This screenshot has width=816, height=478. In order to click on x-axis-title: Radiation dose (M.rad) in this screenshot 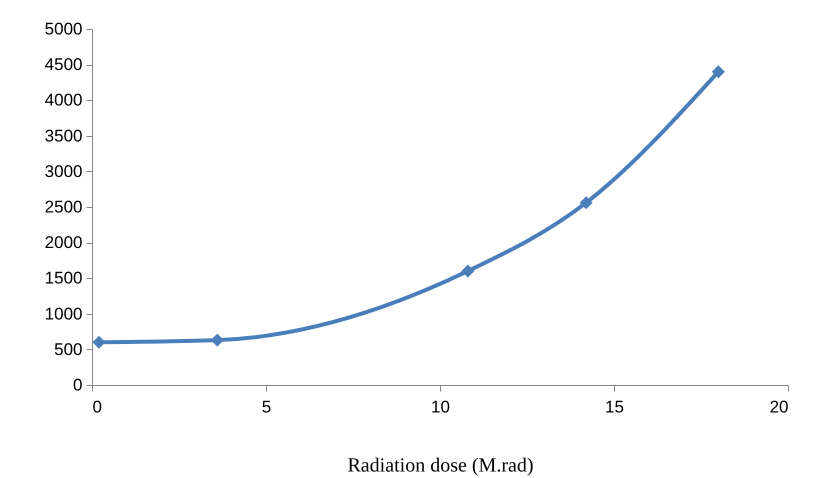, I will do `click(440, 465)`.